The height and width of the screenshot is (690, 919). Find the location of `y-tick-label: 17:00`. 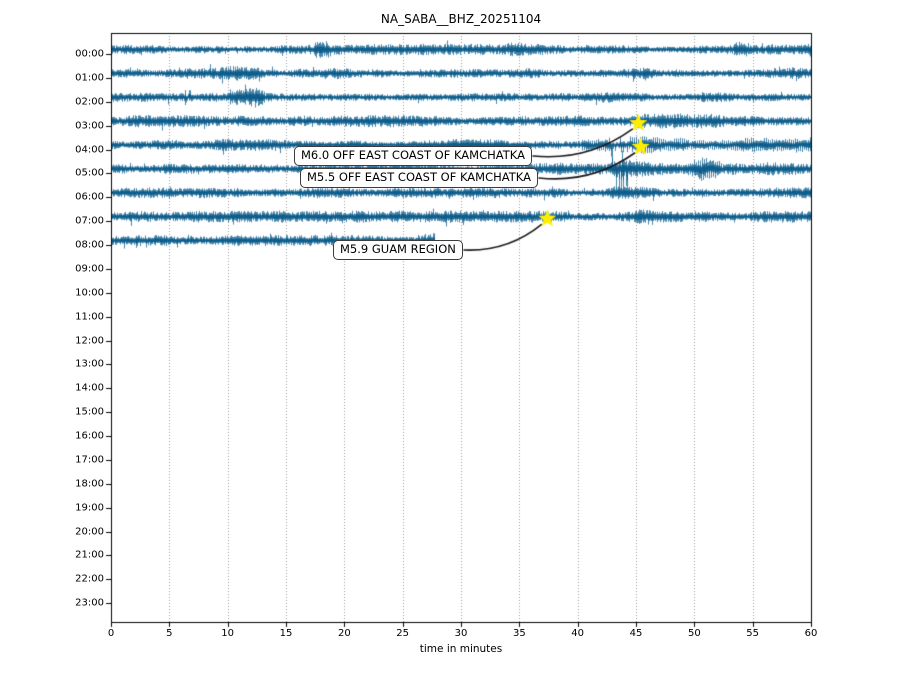

y-tick-label: 17:00 is located at coordinates (89, 460).